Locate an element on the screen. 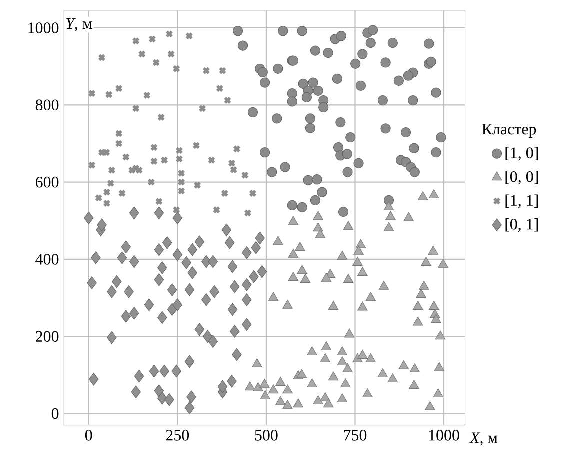 The height and width of the screenshot is (462, 581). legend-label: [0, 0] is located at coordinates (522, 177).